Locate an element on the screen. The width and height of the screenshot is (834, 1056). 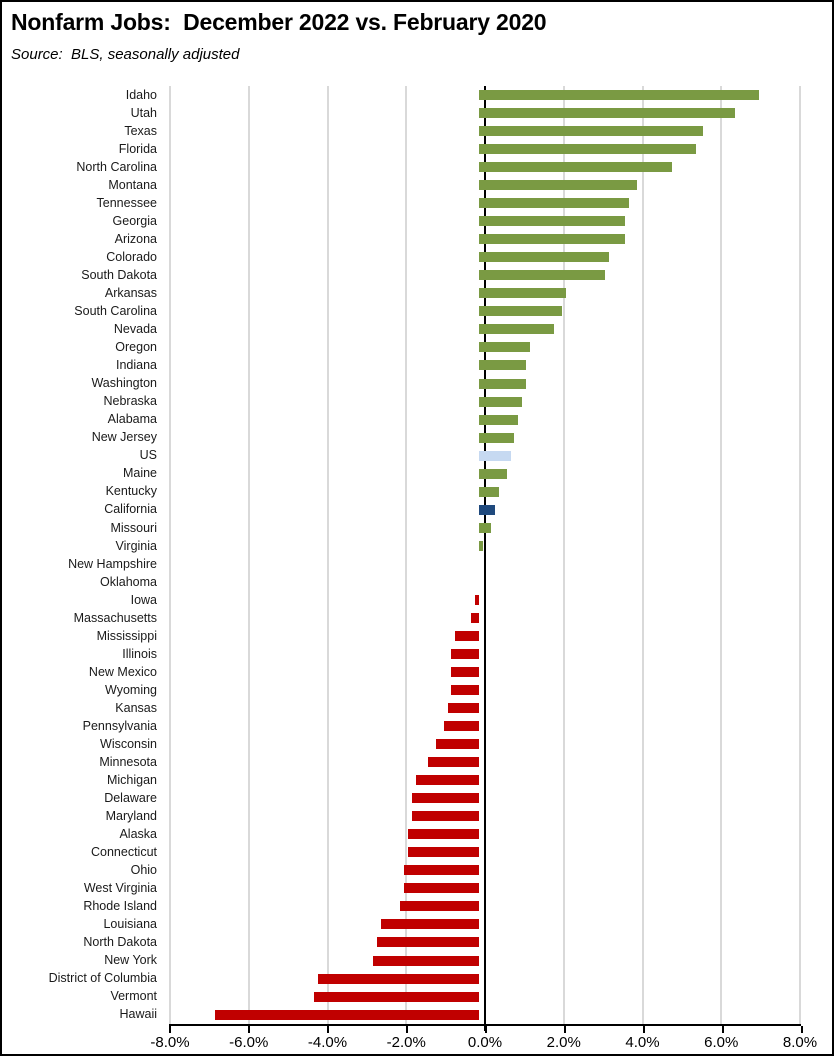
x-axis-tick-label: -2.0% is located at coordinates (406, 1042).